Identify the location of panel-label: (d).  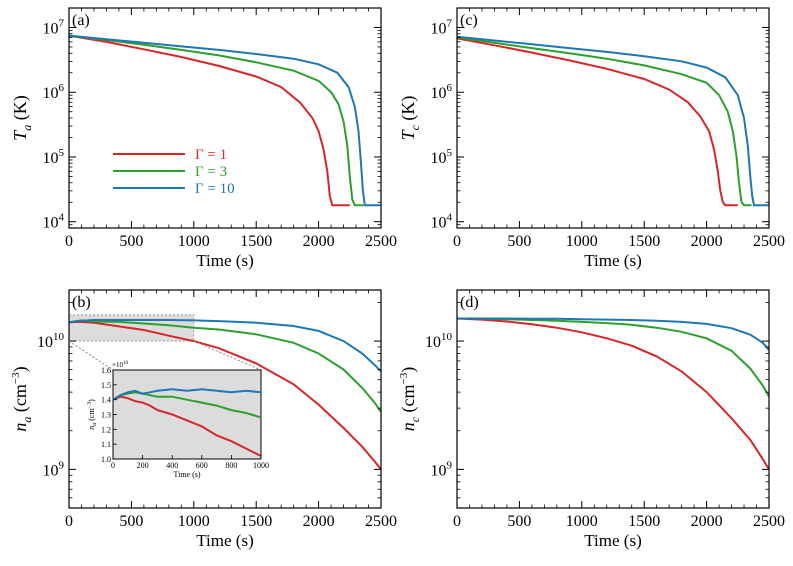
(469, 302).